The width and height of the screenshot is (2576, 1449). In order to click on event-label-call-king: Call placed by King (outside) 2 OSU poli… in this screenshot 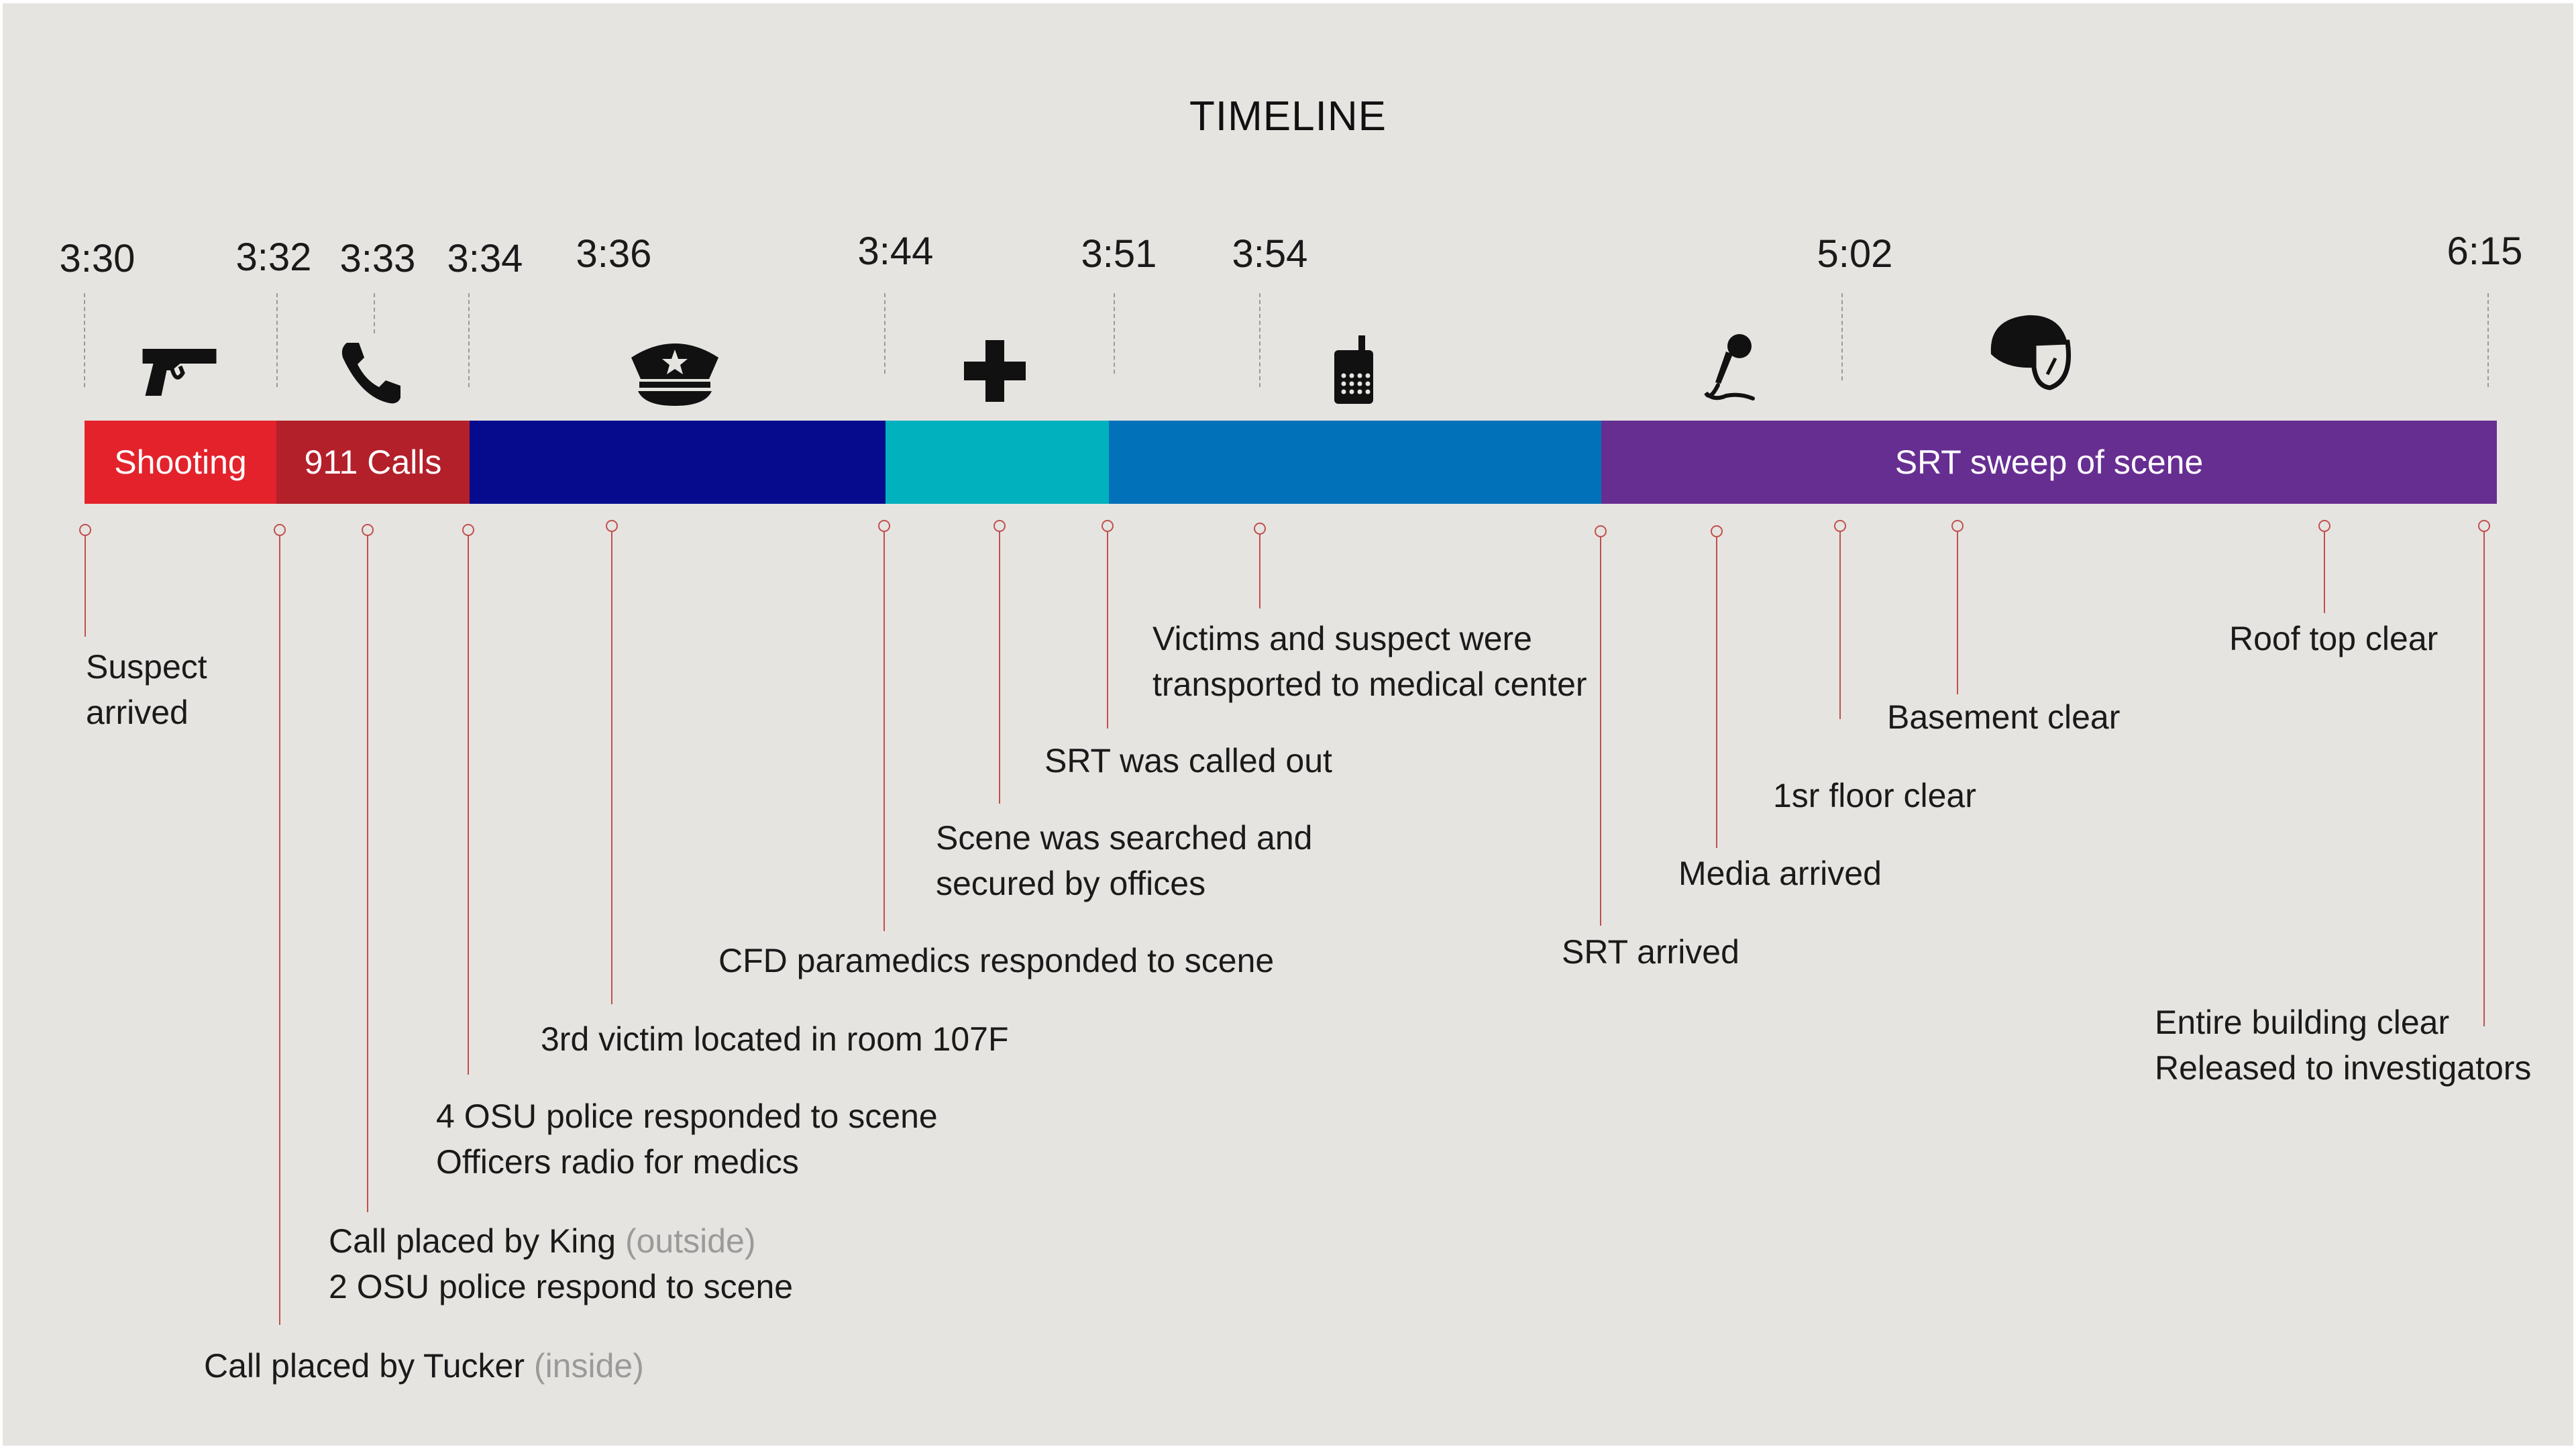, I will do `click(561, 1263)`.